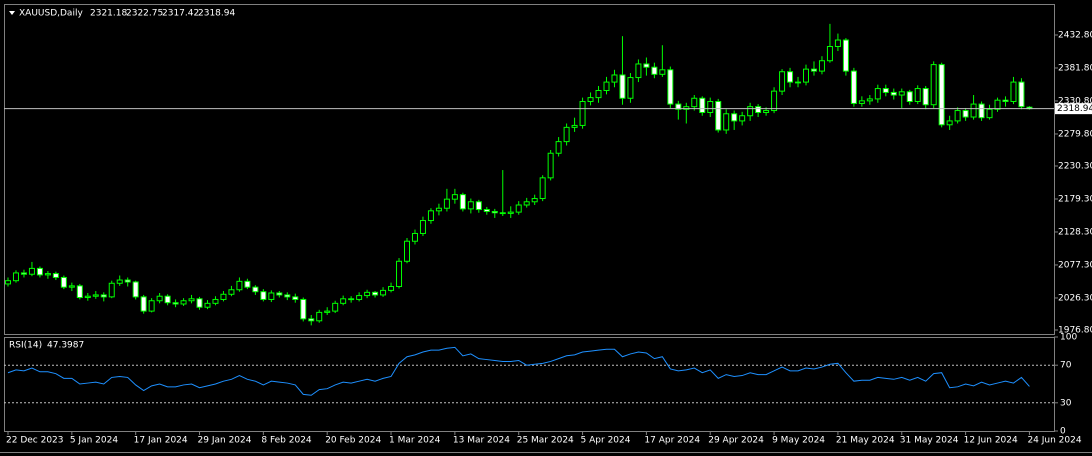 Image resolution: width=1092 pixels, height=456 pixels. What do you see at coordinates (25, 346) in the screenshot?
I see `indicator-name: RSI(14)` at bounding box center [25, 346].